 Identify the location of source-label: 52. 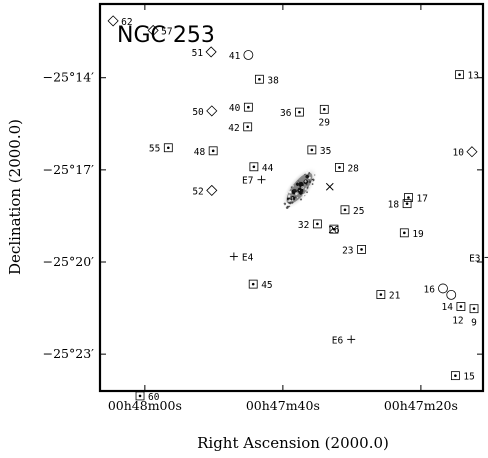
(197, 191).